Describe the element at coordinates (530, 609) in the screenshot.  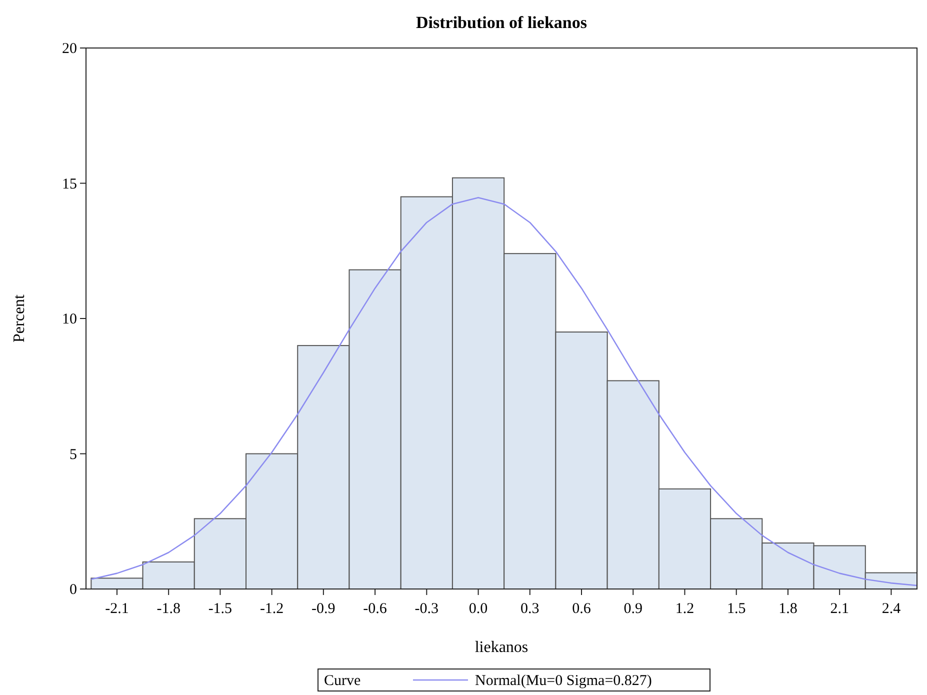
I see `x-tick-label: 0.3` at that location.